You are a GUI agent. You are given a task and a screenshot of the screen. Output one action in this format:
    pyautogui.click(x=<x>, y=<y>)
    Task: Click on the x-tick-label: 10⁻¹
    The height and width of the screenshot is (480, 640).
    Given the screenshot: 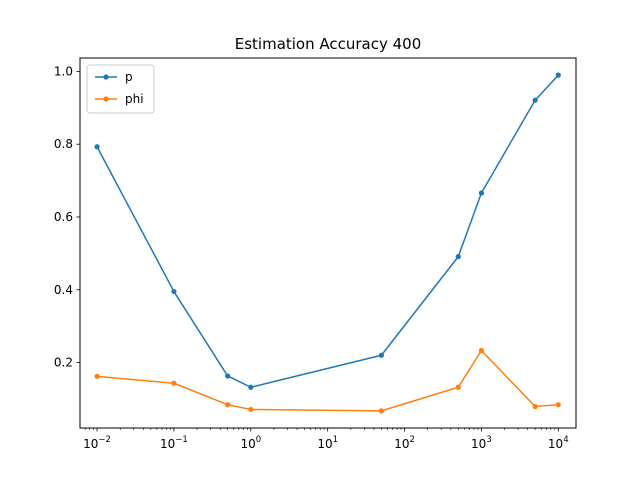 What is the action you would take?
    pyautogui.click(x=174, y=443)
    